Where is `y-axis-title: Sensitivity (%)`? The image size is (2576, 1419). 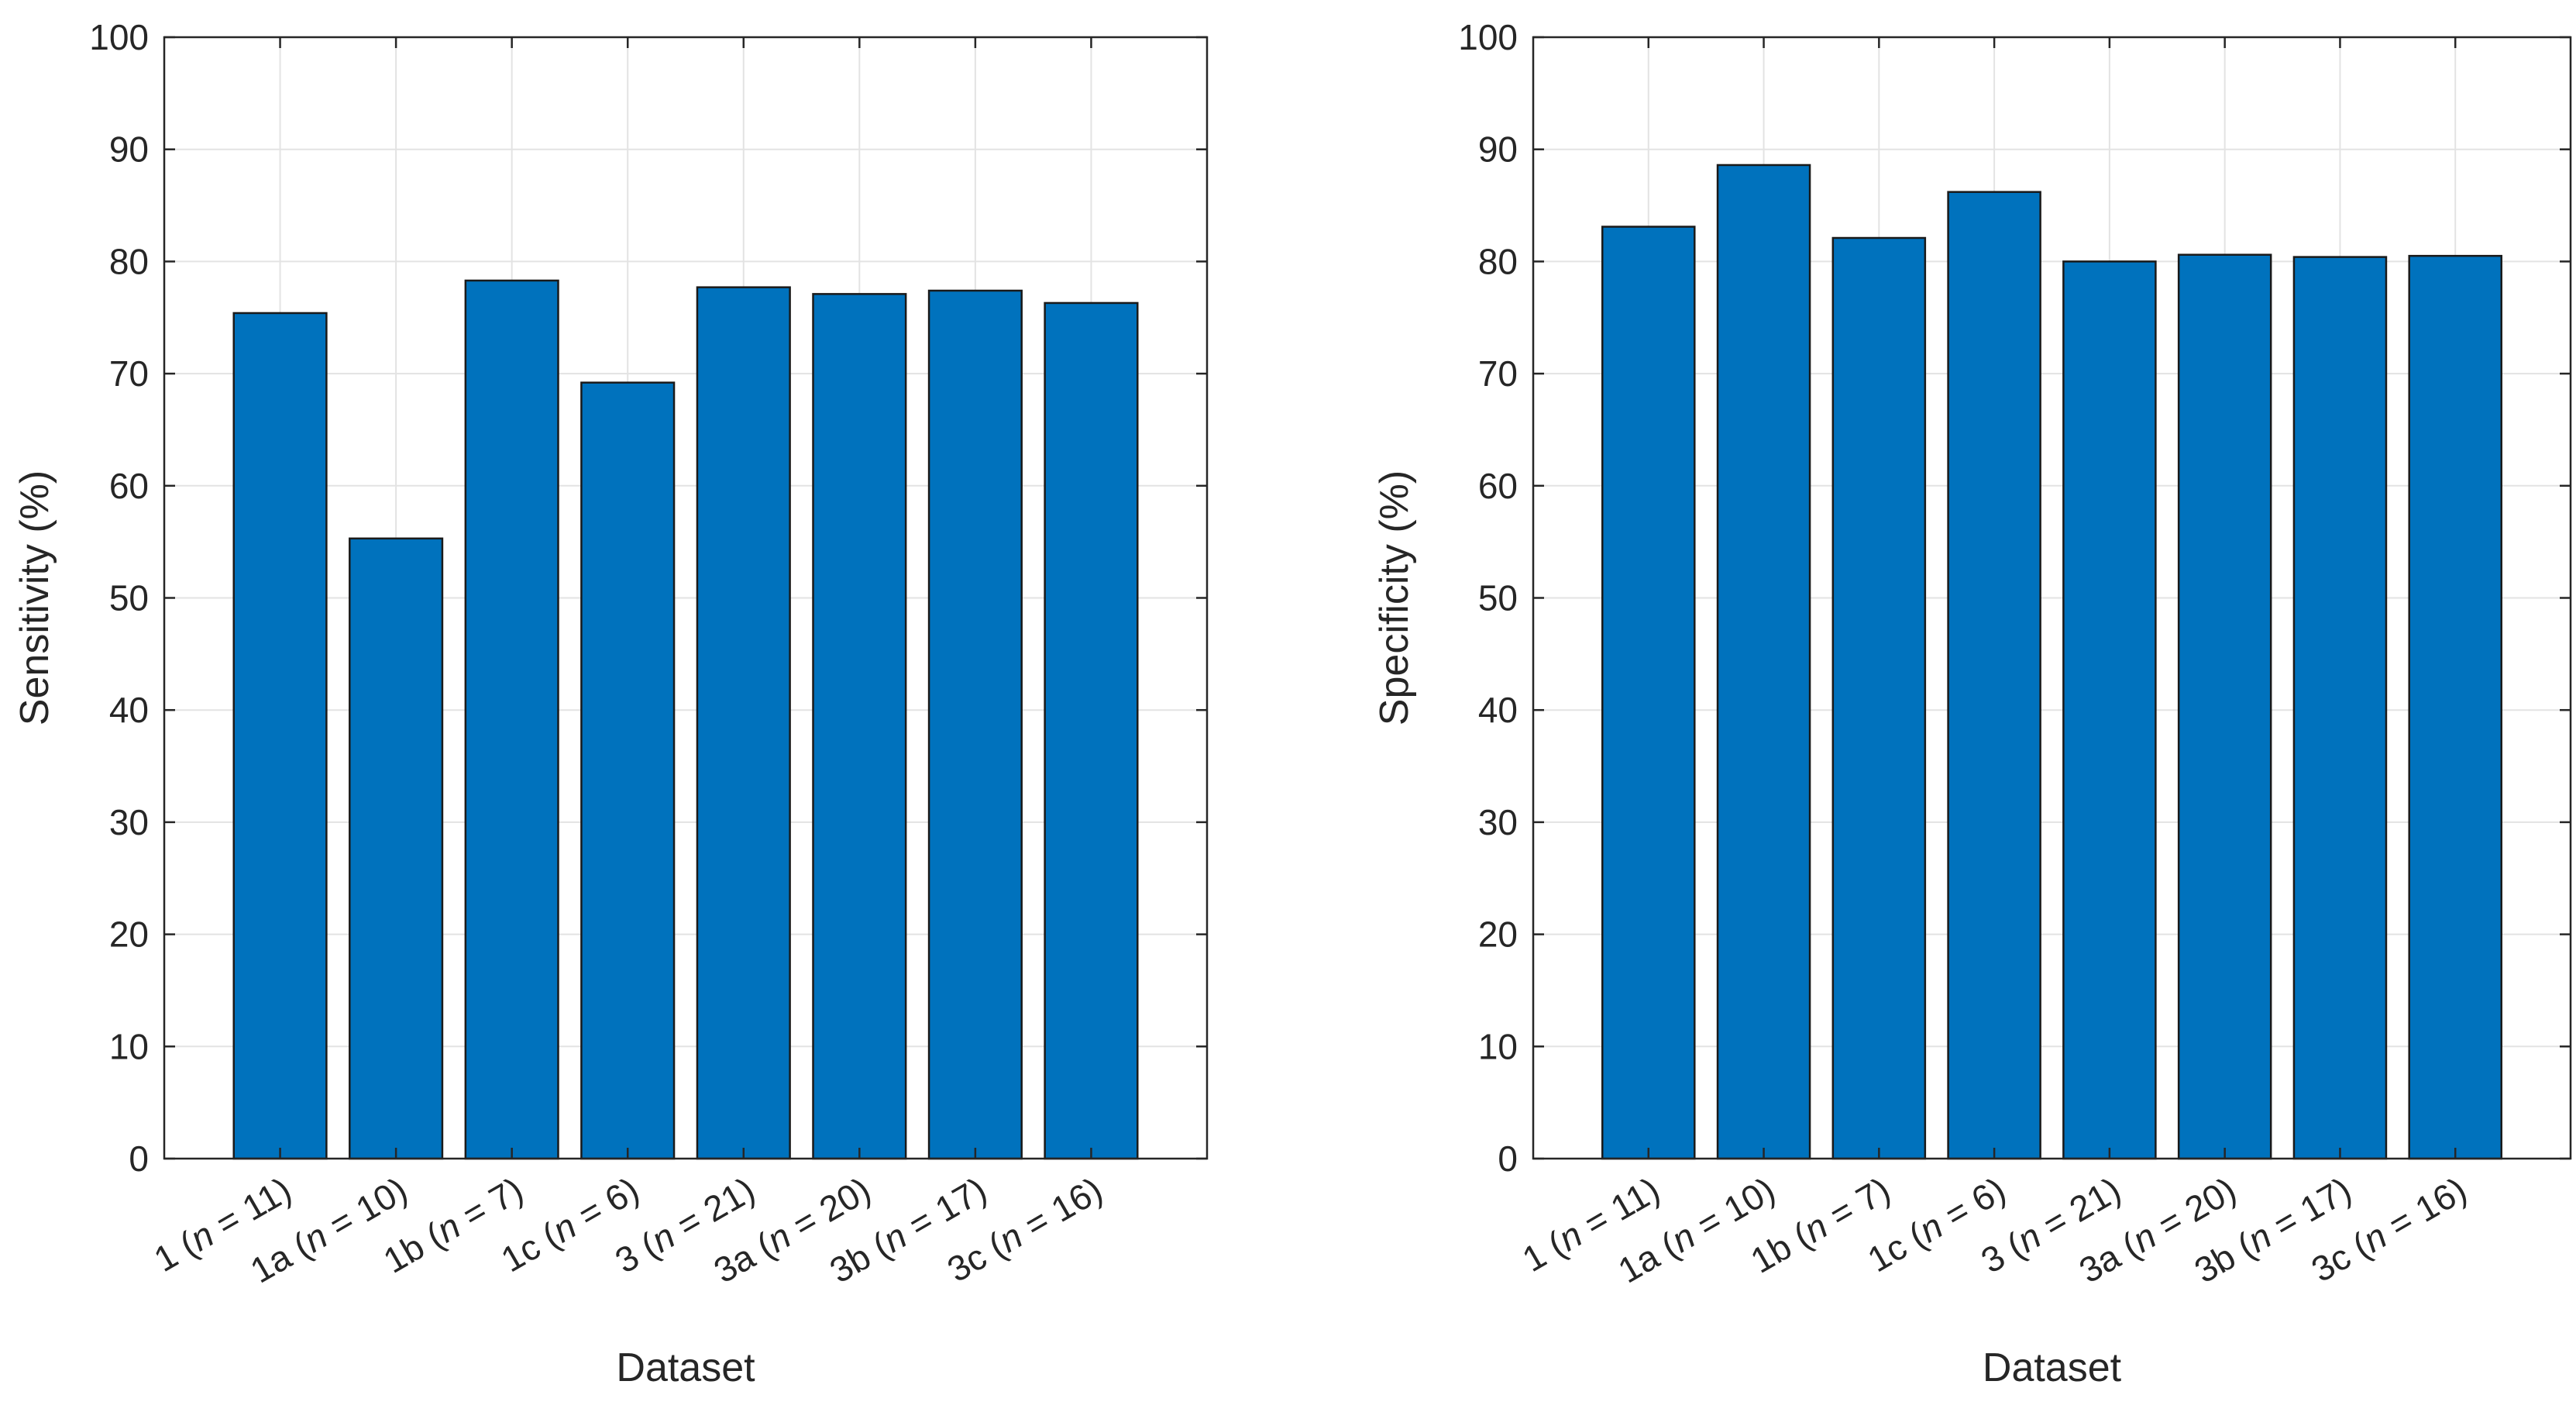 y-axis-title: Sensitivity (%) is located at coordinates (34, 597).